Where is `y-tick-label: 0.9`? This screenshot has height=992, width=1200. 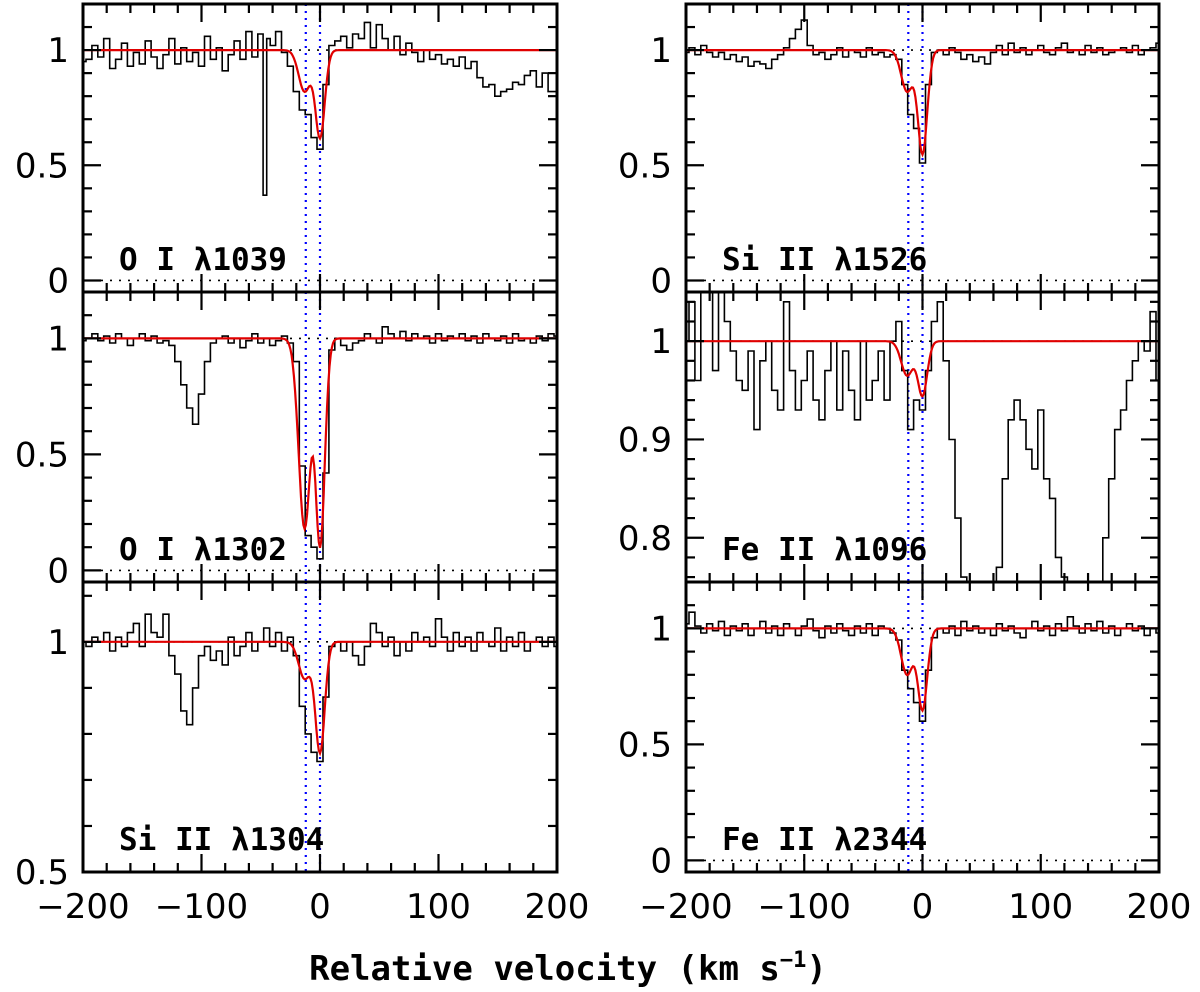
y-tick-label: 0.9 is located at coordinates (645, 440).